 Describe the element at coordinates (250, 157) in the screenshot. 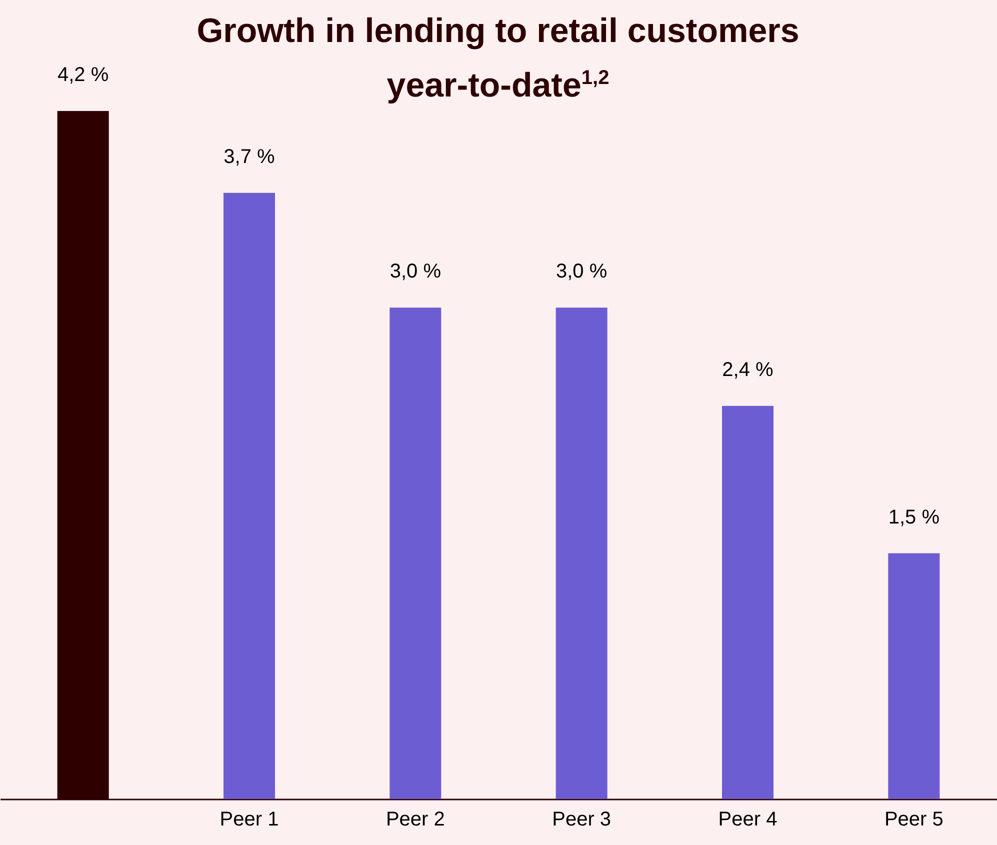

I see `data-label: 3,7 %` at that location.